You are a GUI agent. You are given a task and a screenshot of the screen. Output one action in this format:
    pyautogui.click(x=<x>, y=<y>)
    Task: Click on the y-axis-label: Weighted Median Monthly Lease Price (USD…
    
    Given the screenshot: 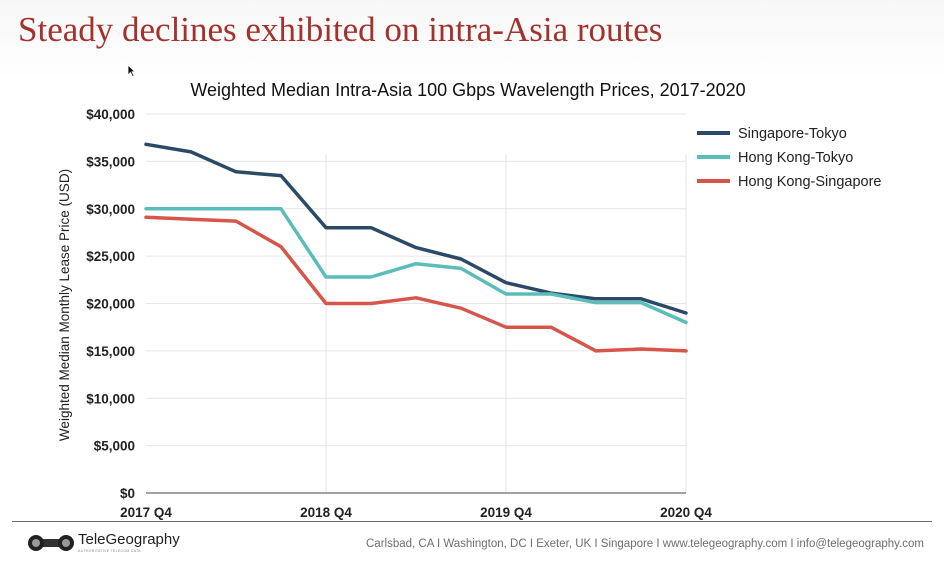 What is the action you would take?
    pyautogui.click(x=64, y=305)
    